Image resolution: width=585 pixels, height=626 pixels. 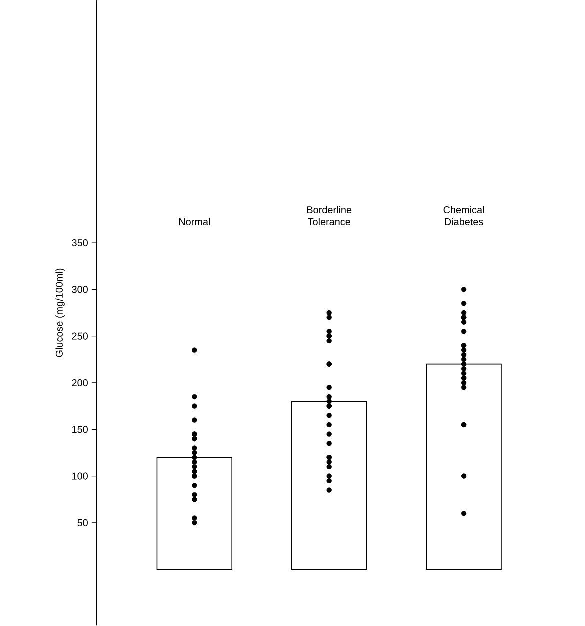 What do you see at coordinates (80, 476) in the screenshot?
I see `y-tick-label: 100` at bounding box center [80, 476].